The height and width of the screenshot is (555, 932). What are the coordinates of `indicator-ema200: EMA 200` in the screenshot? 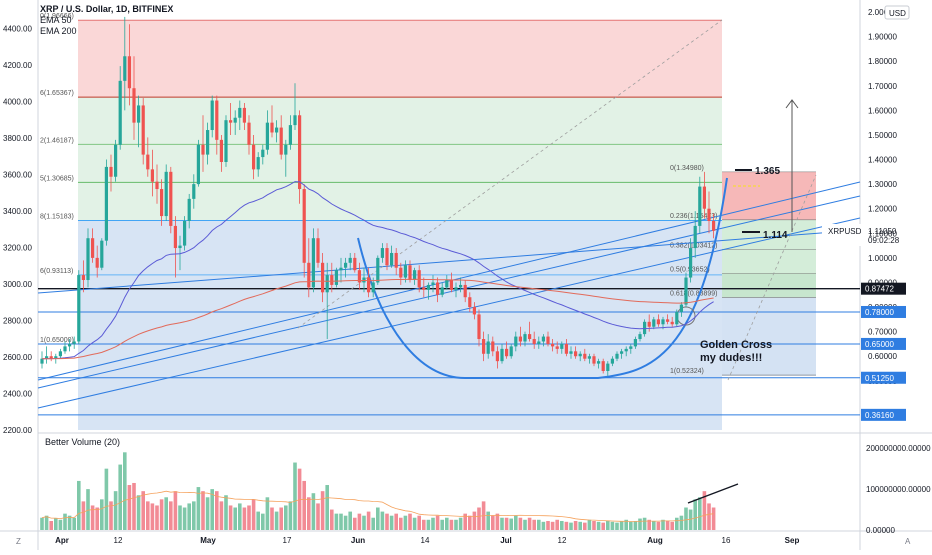 It's located at (58, 31).